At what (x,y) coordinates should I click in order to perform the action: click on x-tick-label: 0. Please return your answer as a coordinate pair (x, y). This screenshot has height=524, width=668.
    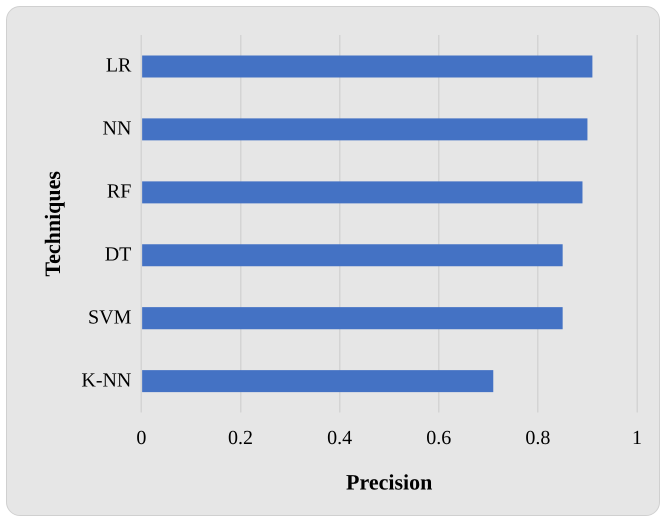
    Looking at the image, I should click on (141, 437).